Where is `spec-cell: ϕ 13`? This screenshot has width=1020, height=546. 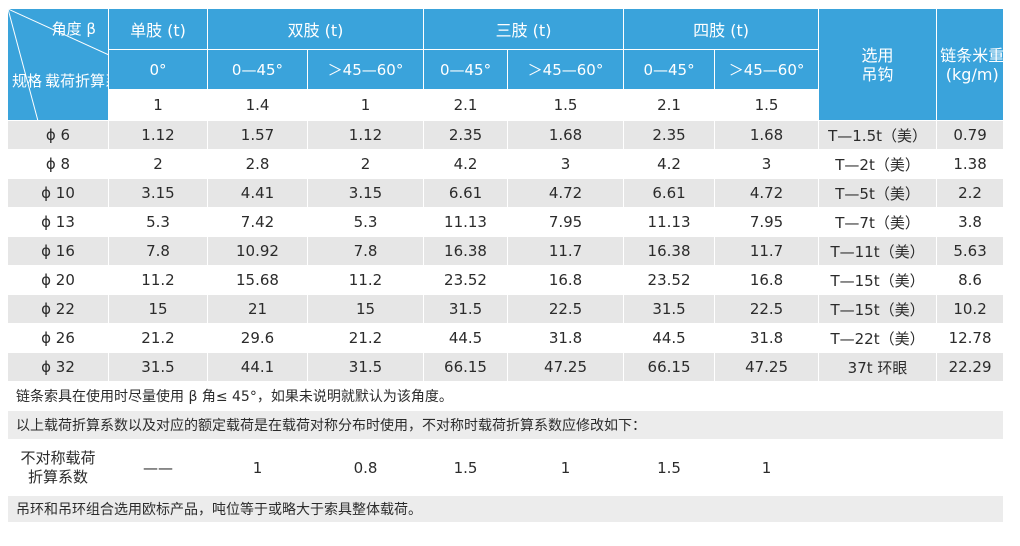
spec-cell: ϕ 13 is located at coordinates (58, 222).